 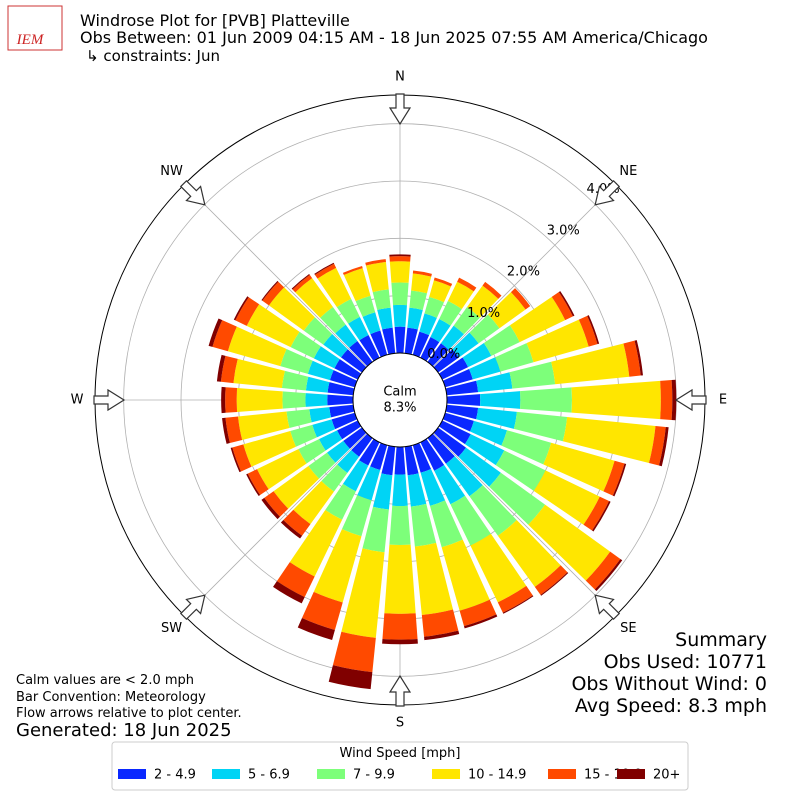 What do you see at coordinates (443, 354) in the screenshot?
I see `r-tick-label: 0.0%` at bounding box center [443, 354].